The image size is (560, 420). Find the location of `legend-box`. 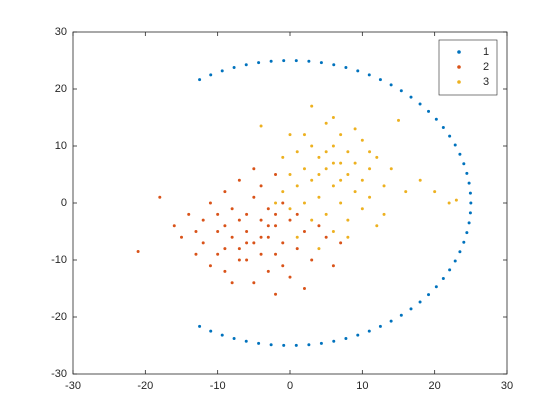

legend-box is located at coordinates (468, 67).